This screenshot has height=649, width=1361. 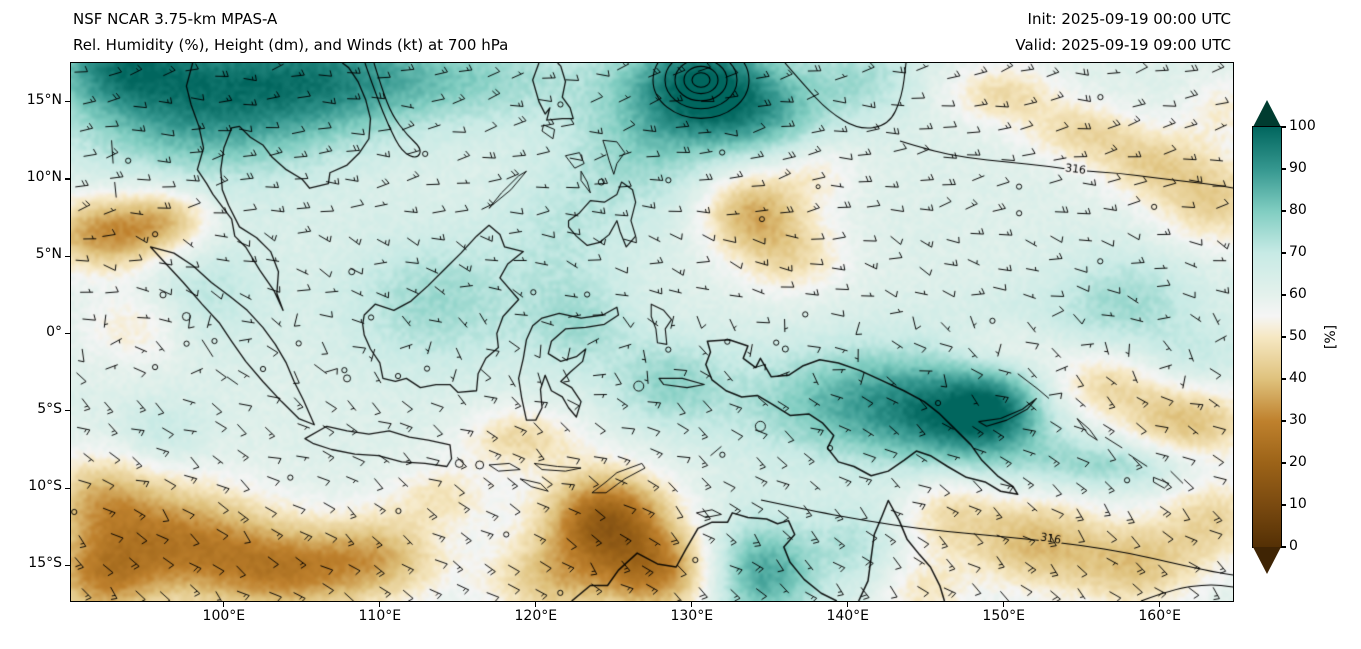 What do you see at coordinates (224, 616) in the screenshot?
I see `x-tick-label: 100°E` at bounding box center [224, 616].